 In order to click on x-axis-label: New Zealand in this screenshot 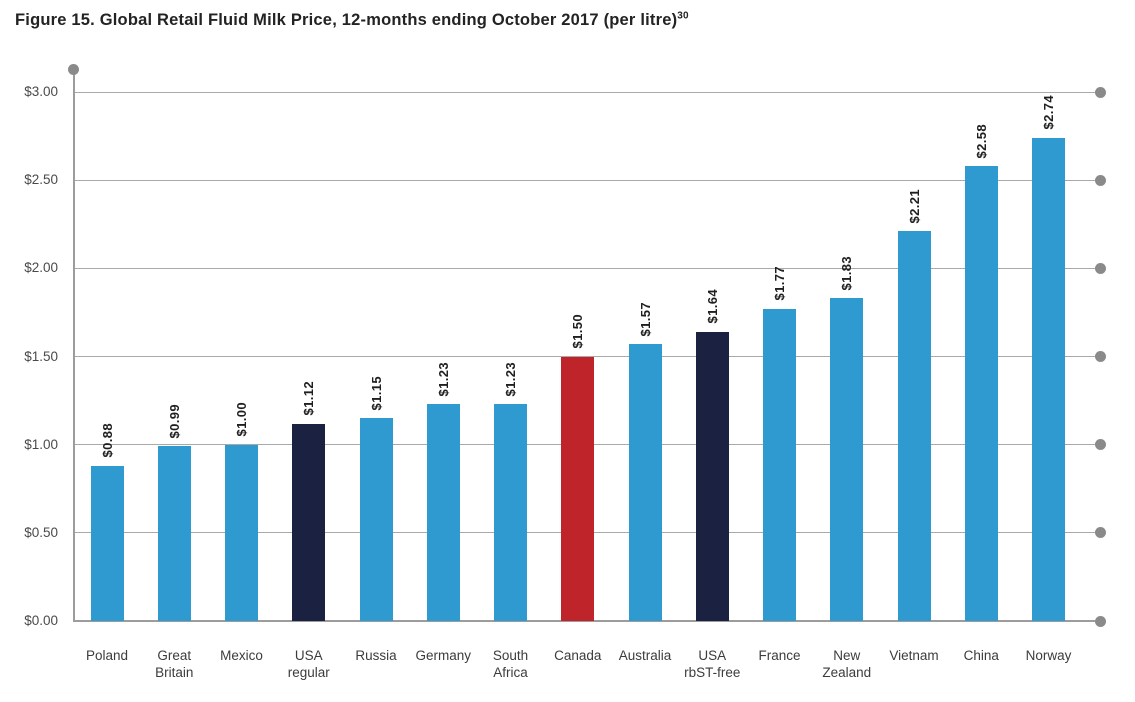, I will do `click(847, 664)`.